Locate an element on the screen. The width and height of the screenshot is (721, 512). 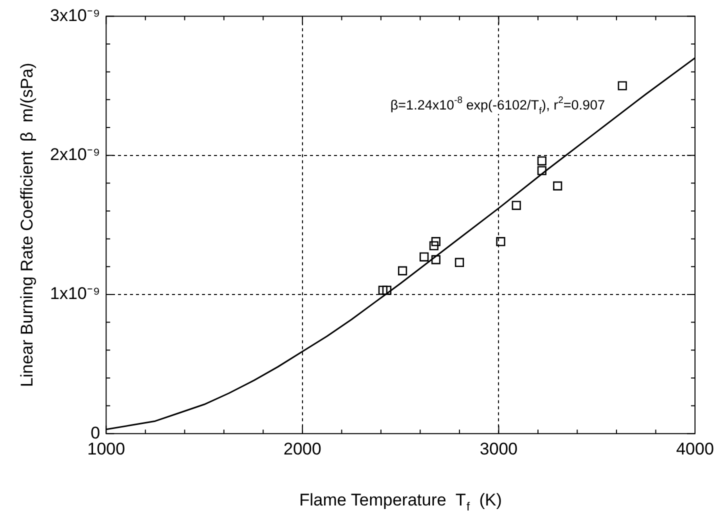
x-tick-label: 2000 is located at coordinates (303, 448).